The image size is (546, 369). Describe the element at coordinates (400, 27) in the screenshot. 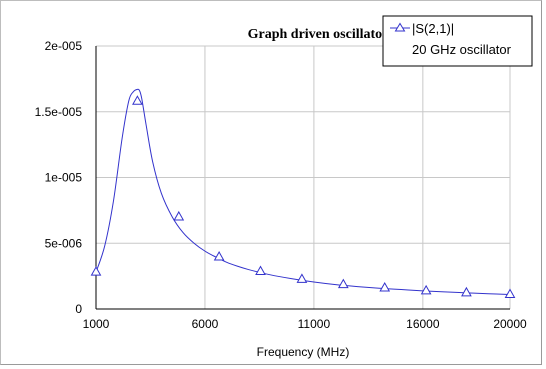

I see `legend-marker-icon` at that location.